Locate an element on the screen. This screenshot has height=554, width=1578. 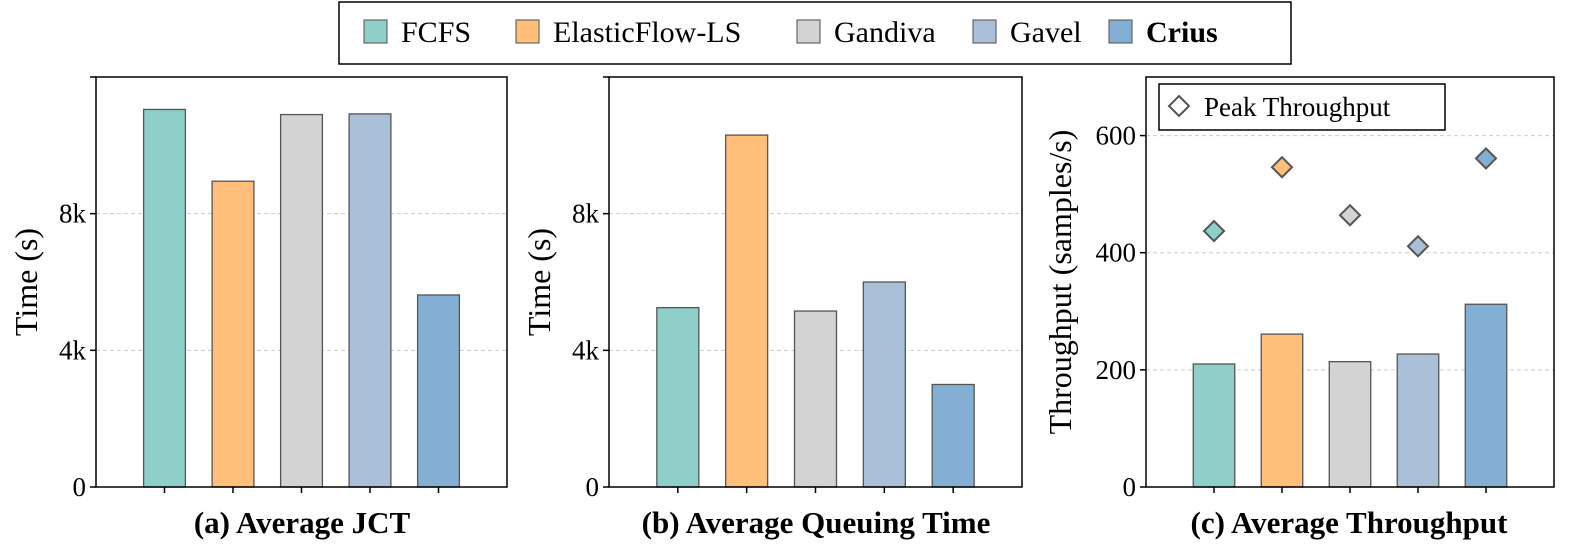
y-axis-title: Throughput (samples/s) is located at coordinates (1060, 282).